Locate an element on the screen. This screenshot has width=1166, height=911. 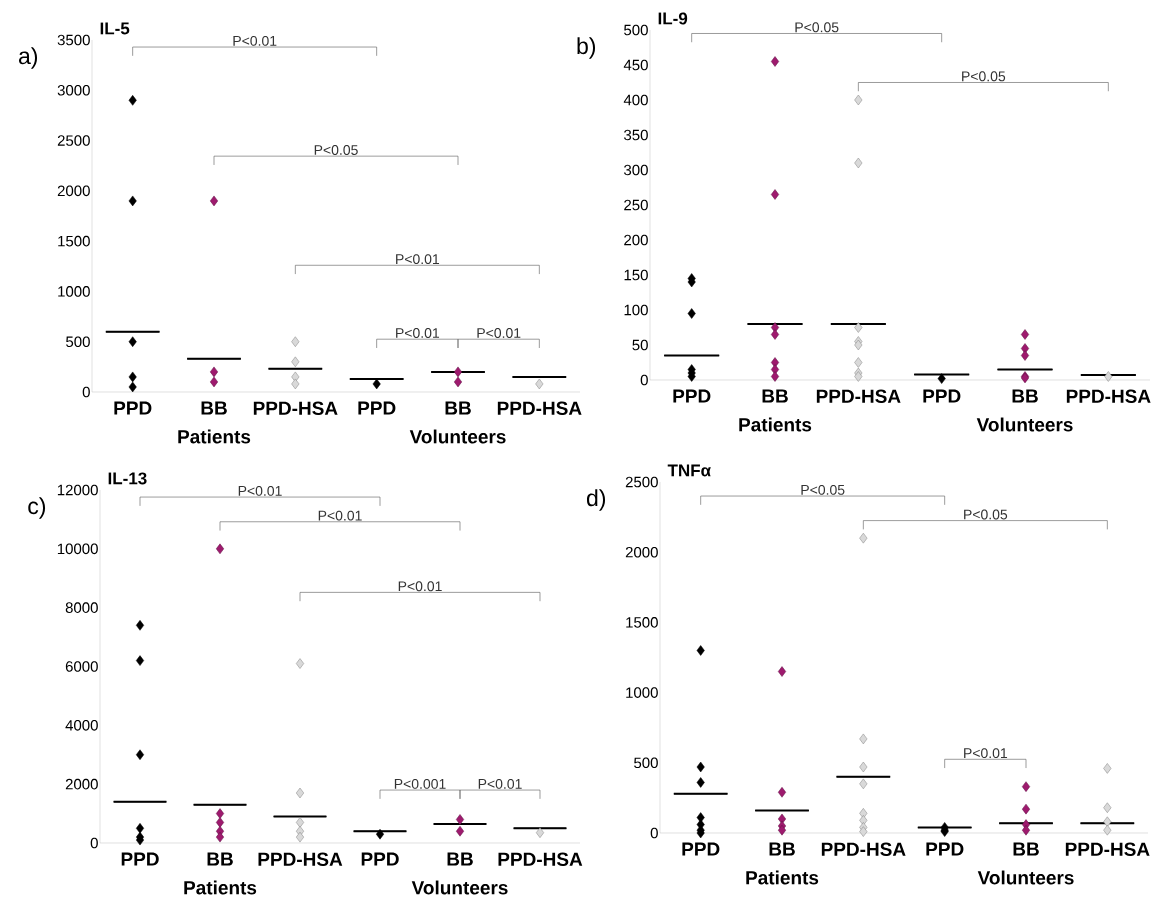
y-tick-label: 8000 is located at coordinates (81, 607).